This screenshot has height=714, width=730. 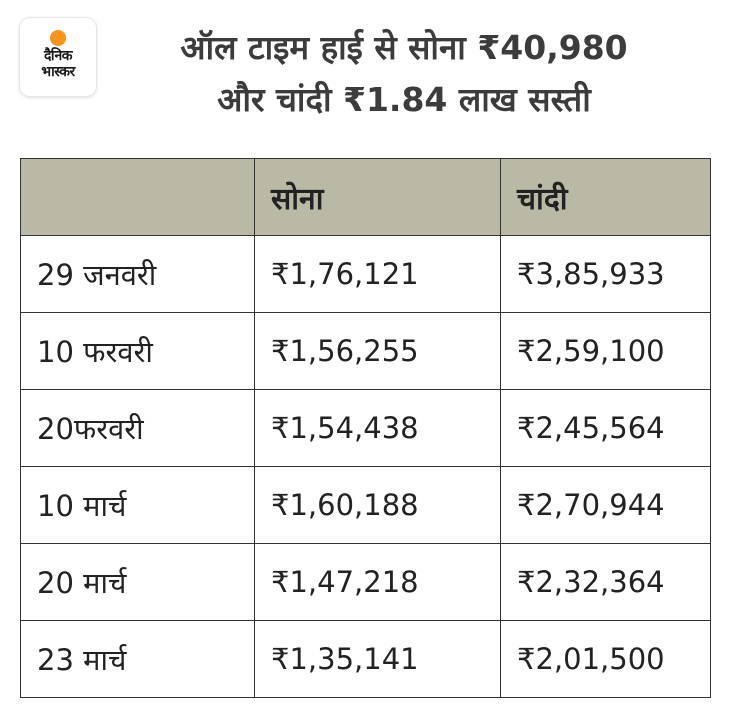 I want to click on row-silver-price: ₹2,45,564, so click(x=605, y=428).